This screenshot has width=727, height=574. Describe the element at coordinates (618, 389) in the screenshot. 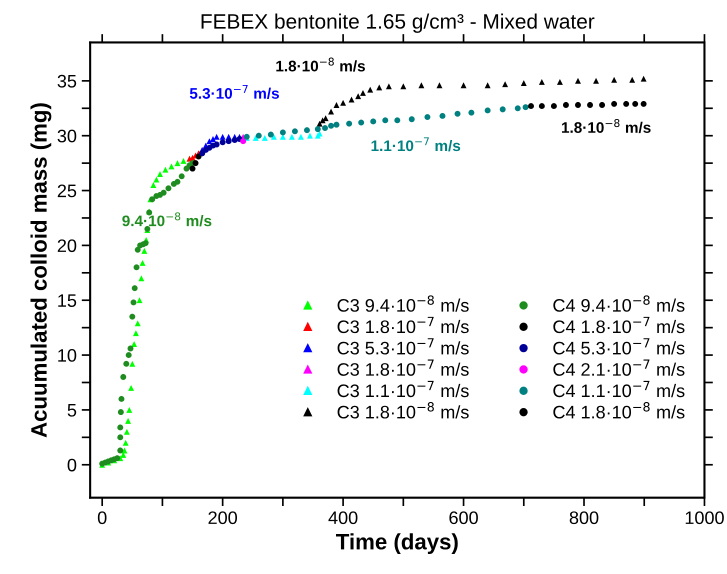

I see `legend-label: C4 1.1·10$^{−7}$ m/s` at that location.